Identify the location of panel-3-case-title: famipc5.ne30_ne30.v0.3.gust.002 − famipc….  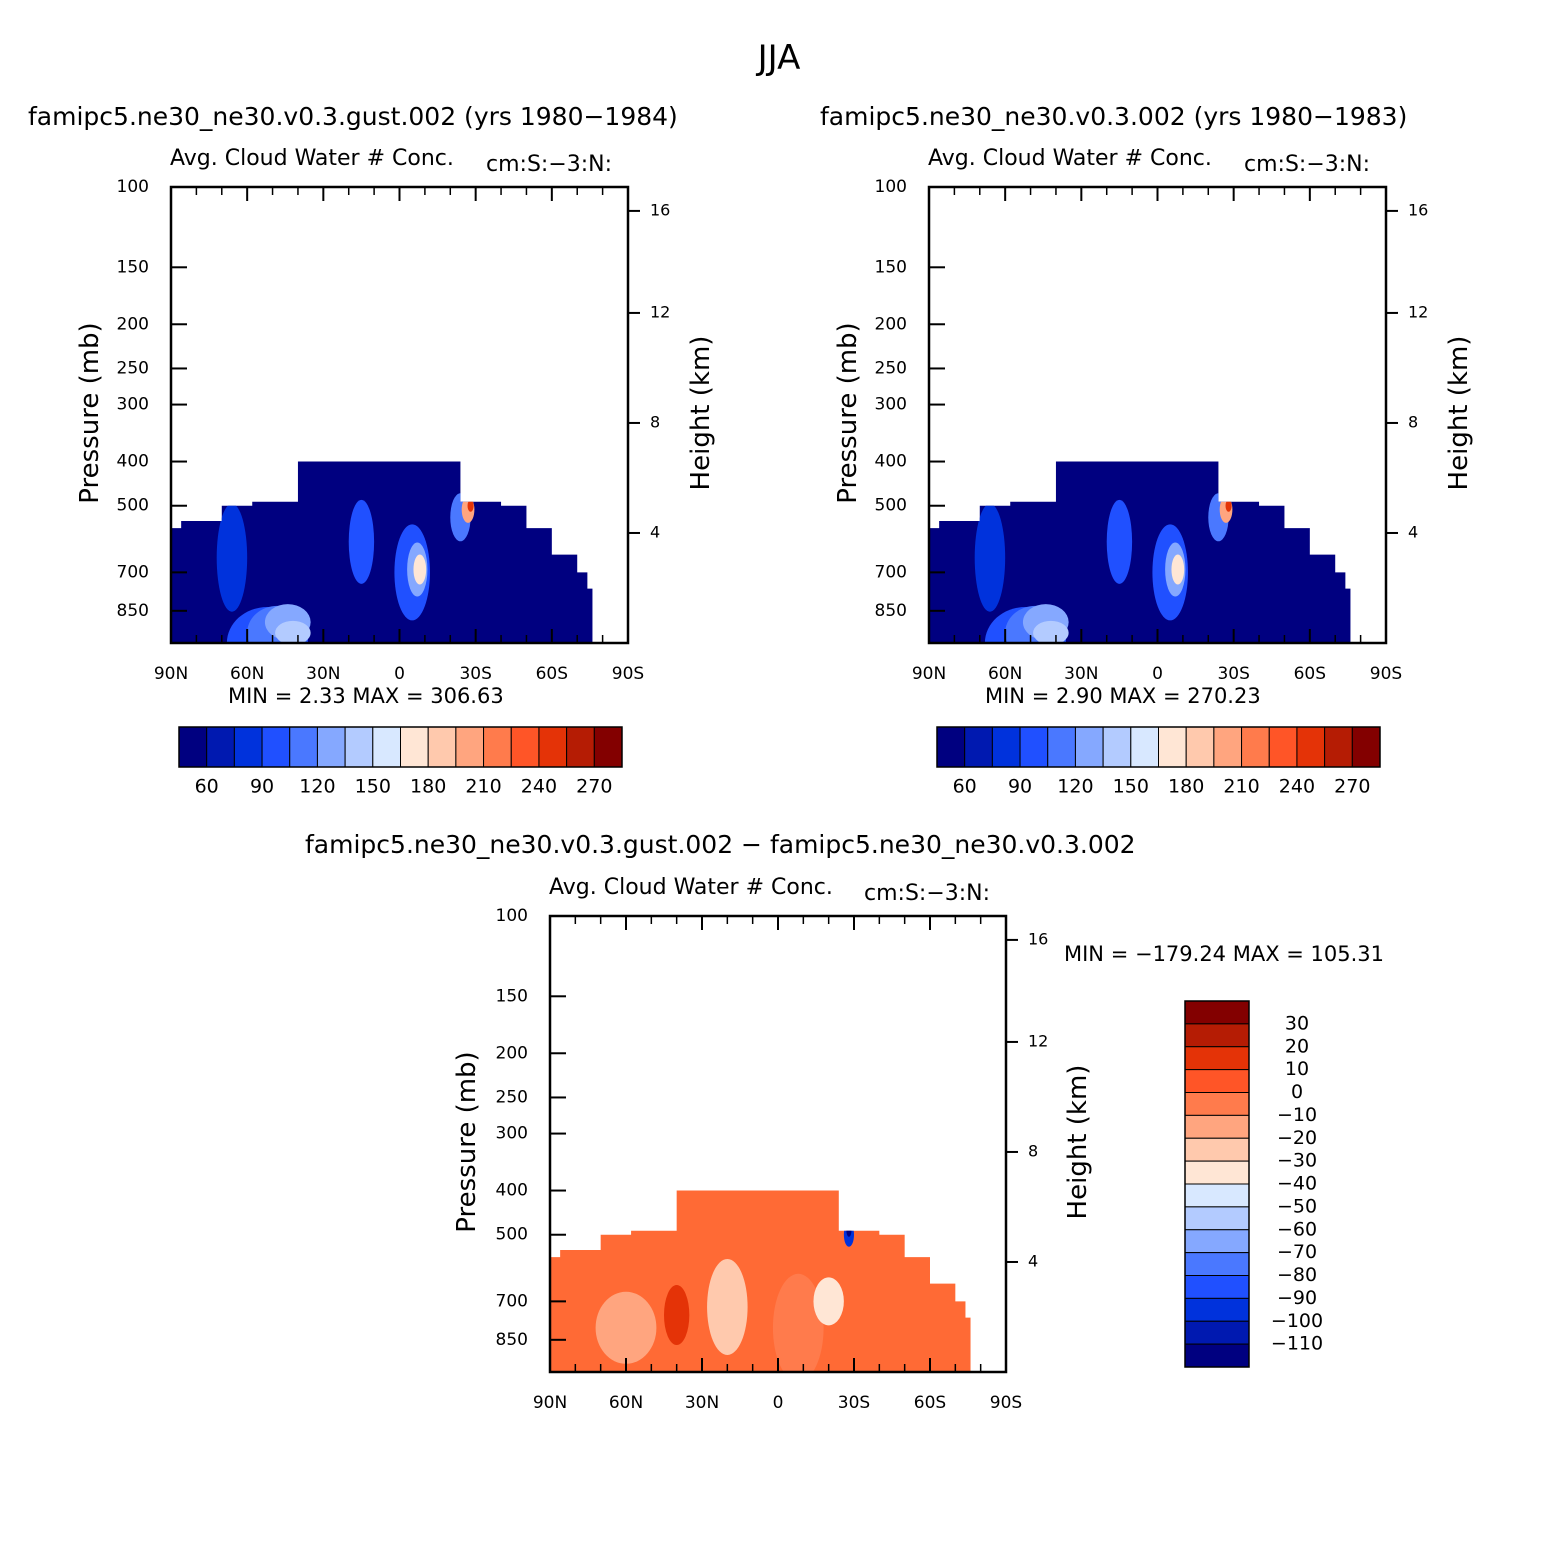
(720, 844).